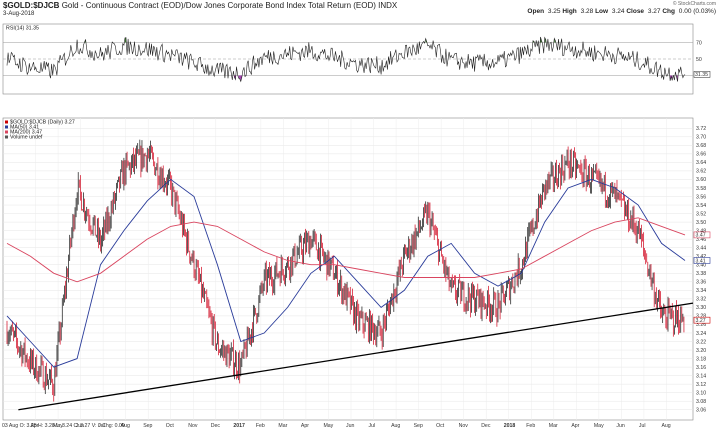  What do you see at coordinates (346, 250) in the screenshot?
I see `ma200-line` at bounding box center [346, 250].